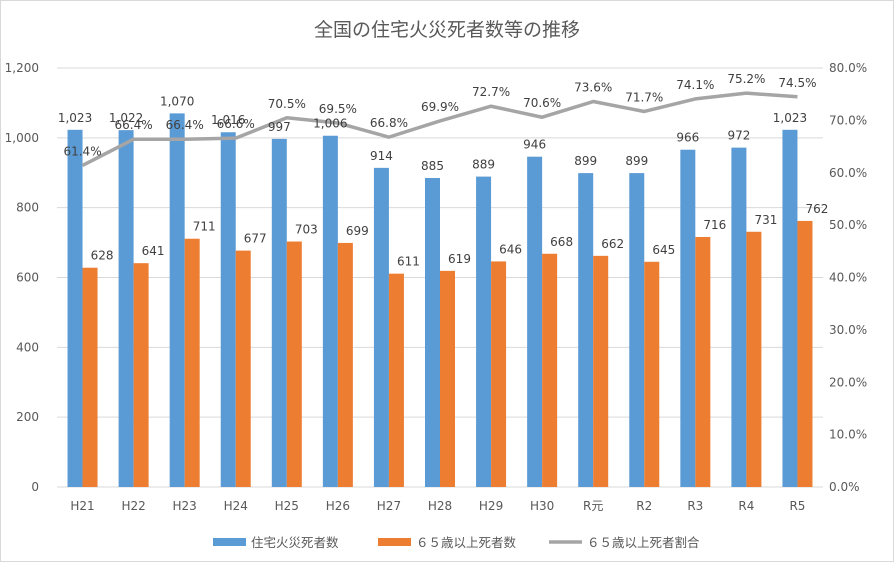 This screenshot has height=564, width=896. Describe the element at coordinates (185, 506) in the screenshot. I see `x-tick-label: H23` at that location.